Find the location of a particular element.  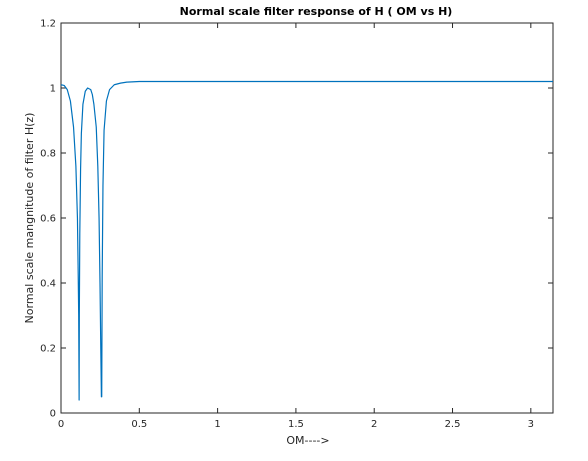

y-tick-label: 0.4 is located at coordinates (48, 284).